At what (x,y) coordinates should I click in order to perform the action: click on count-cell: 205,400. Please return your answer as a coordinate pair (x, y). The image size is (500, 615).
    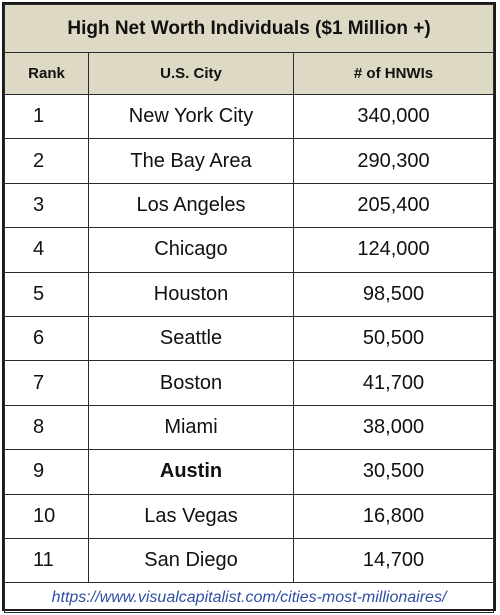
    Looking at the image, I should click on (393, 205).